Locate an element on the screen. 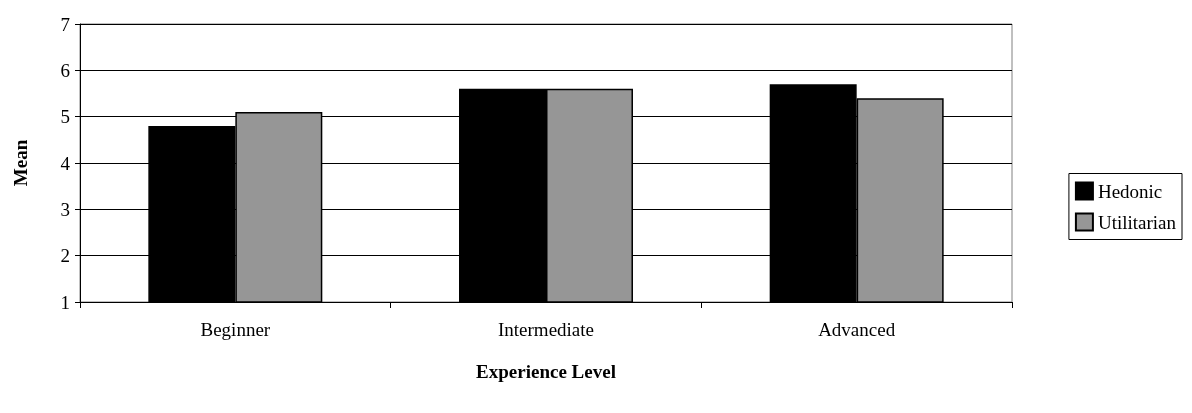 Image resolution: width=1192 pixels, height=413 pixels. y-tick-label: 3 is located at coordinates (65, 209).